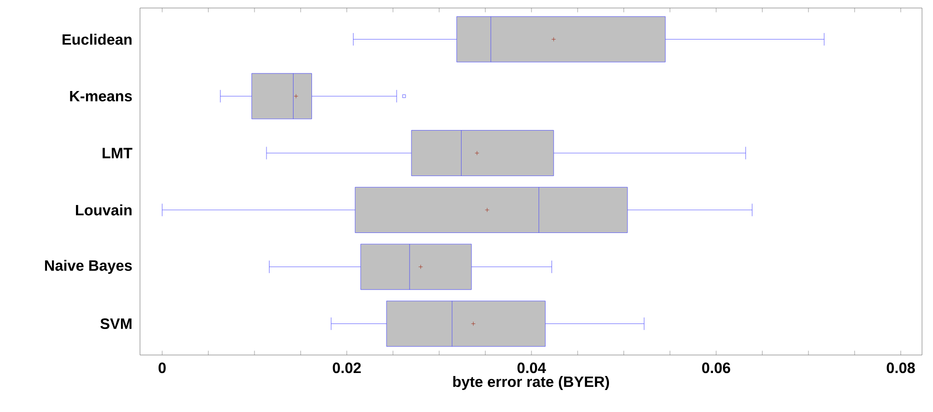 The image size is (933, 412). Describe the element at coordinates (117, 153) in the screenshot. I see `y-tick-label: LMT` at that location.